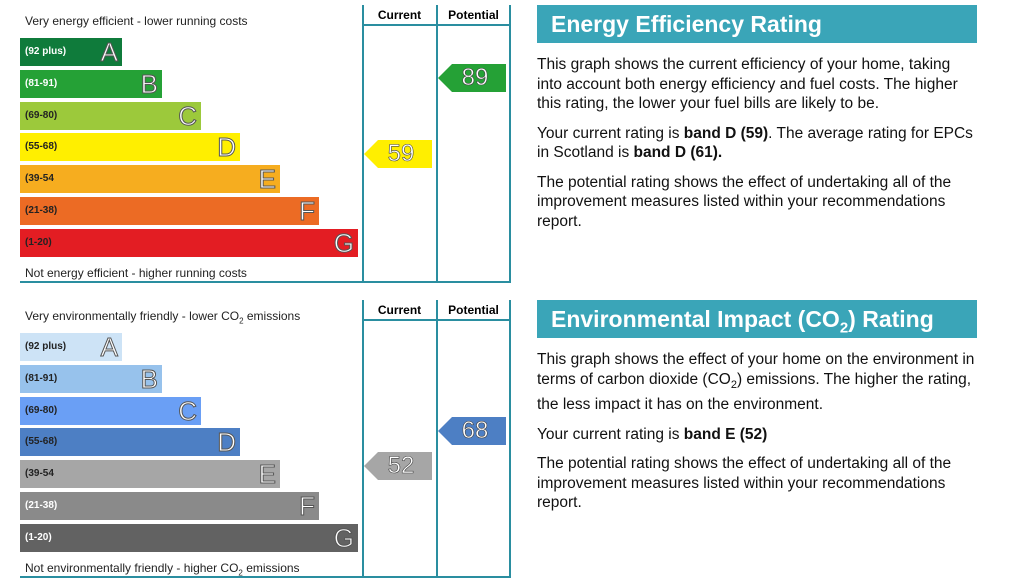 The width and height of the screenshot is (1024, 585). I want to click on current-rating-text: Your current rating is band E (52), so click(652, 434).